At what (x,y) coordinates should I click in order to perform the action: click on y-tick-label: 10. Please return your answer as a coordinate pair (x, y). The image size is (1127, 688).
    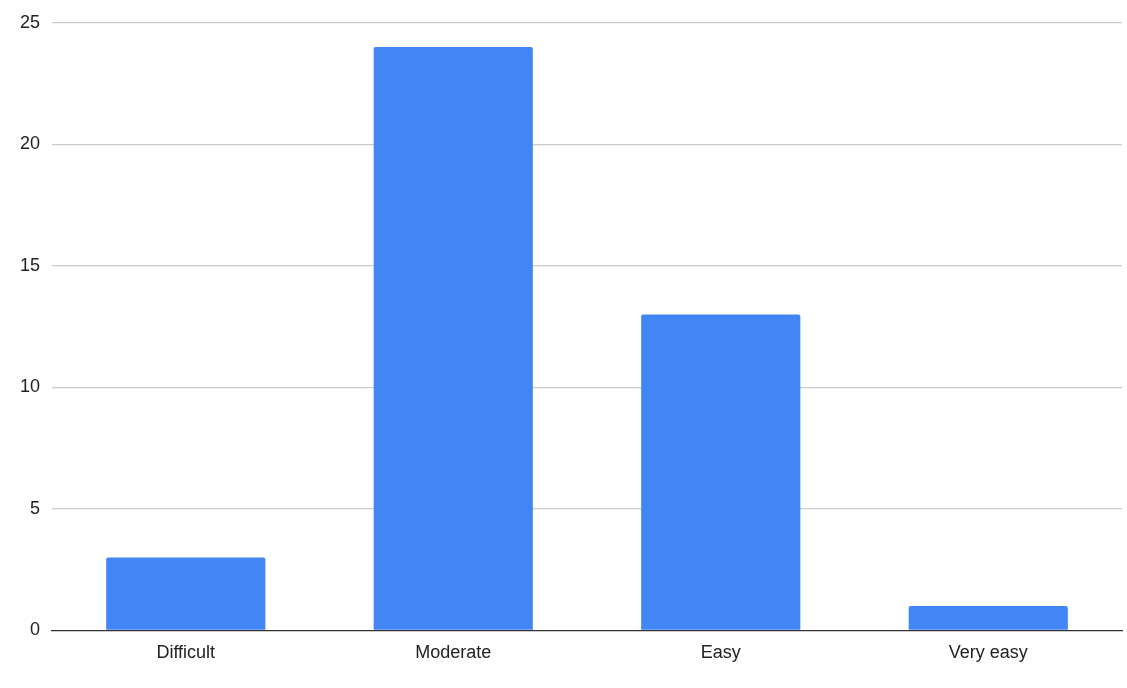
    Looking at the image, I should click on (30, 386).